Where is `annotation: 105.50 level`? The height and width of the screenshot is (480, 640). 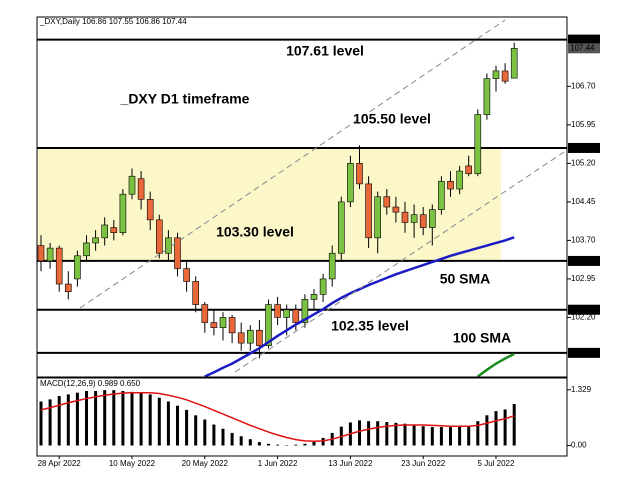
annotation: 105.50 level is located at coordinates (392, 119).